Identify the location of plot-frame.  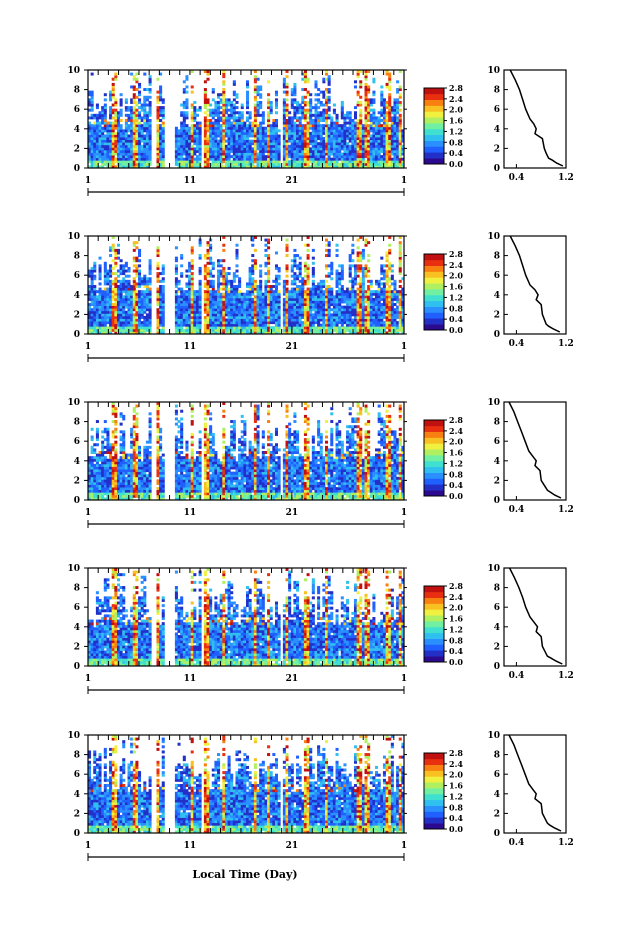
(246, 119).